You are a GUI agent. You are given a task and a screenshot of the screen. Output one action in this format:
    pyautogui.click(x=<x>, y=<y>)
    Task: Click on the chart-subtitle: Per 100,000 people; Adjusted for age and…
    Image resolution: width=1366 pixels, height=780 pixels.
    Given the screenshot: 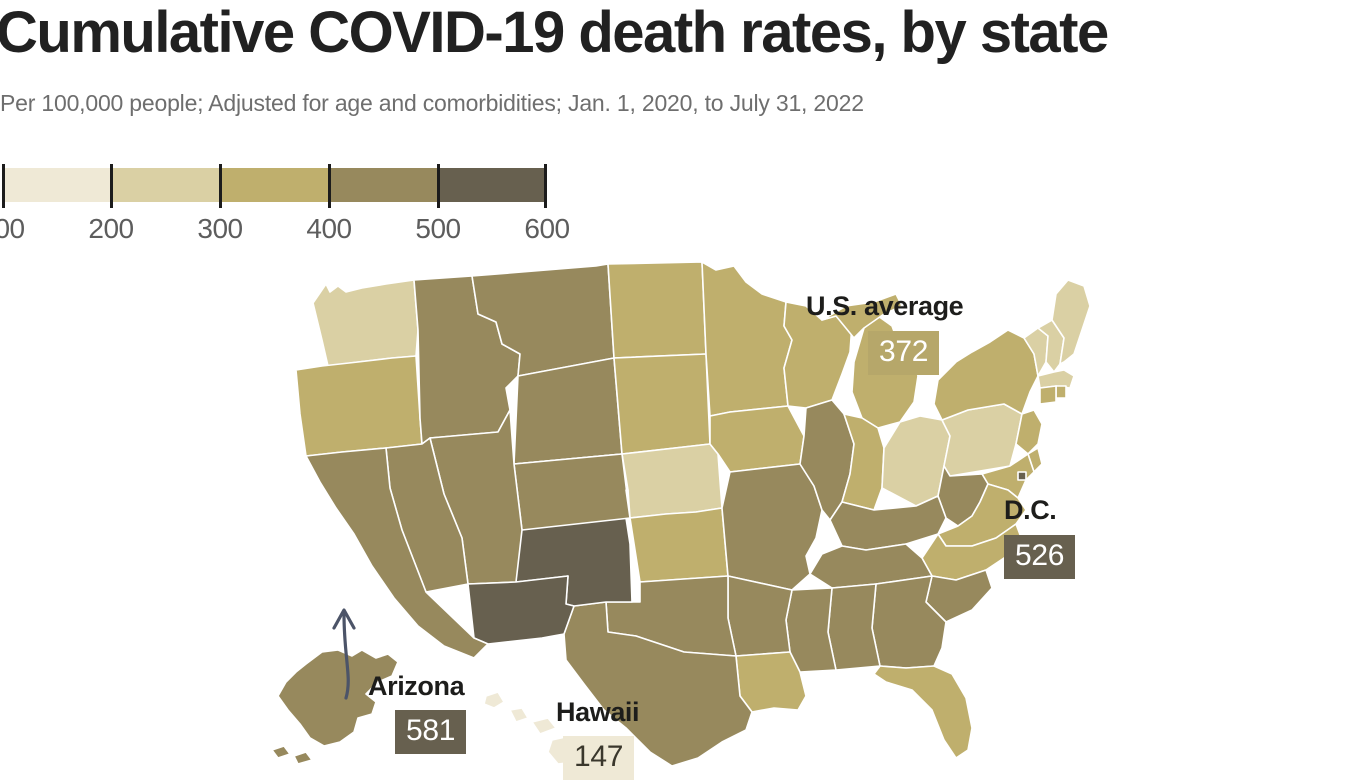 What is the action you would take?
    pyautogui.click(x=432, y=103)
    